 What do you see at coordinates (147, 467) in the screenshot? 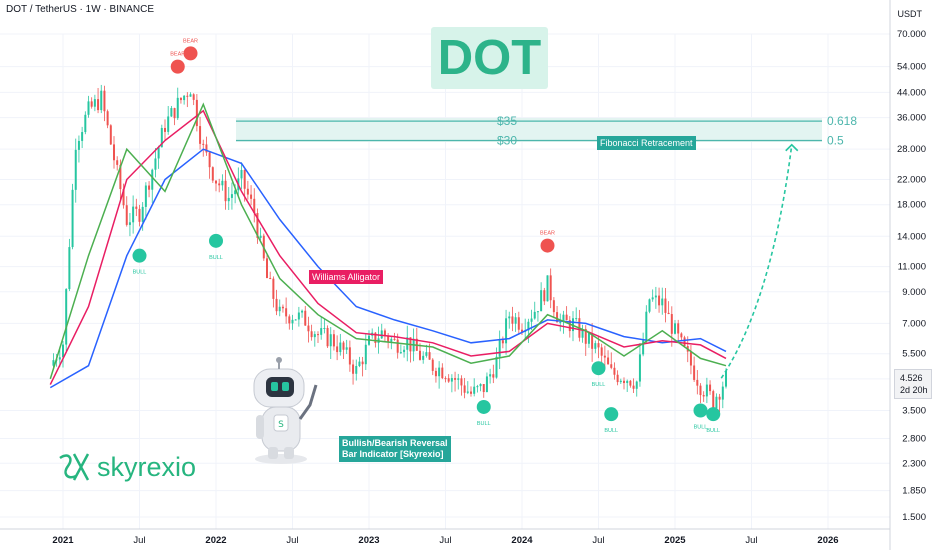
I see `logo-text: skyrexio` at bounding box center [147, 467].